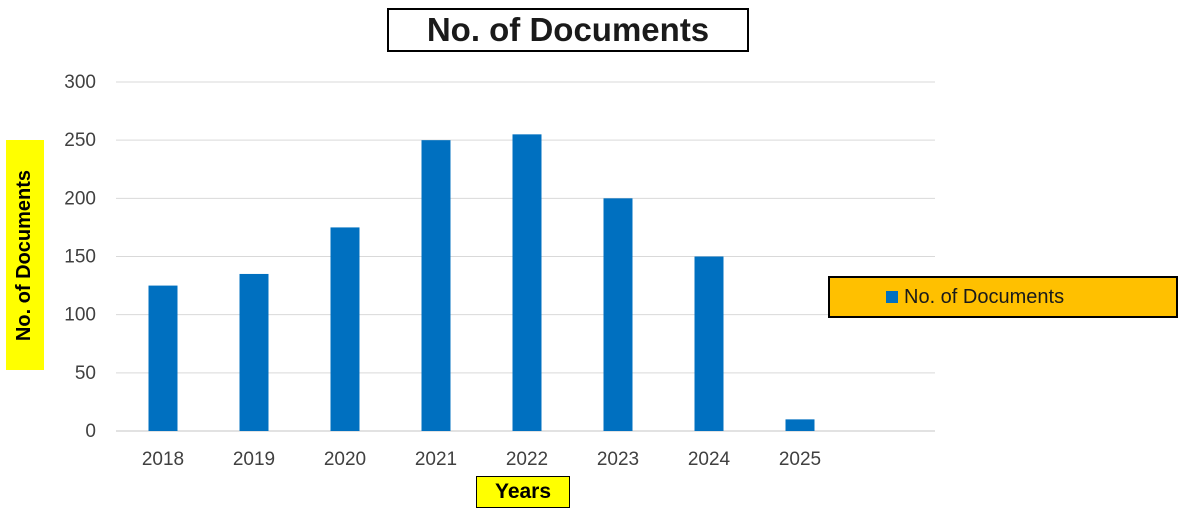 The image size is (1181, 515). Describe the element at coordinates (527, 459) in the screenshot. I see `x-tick-label: 2022` at that location.